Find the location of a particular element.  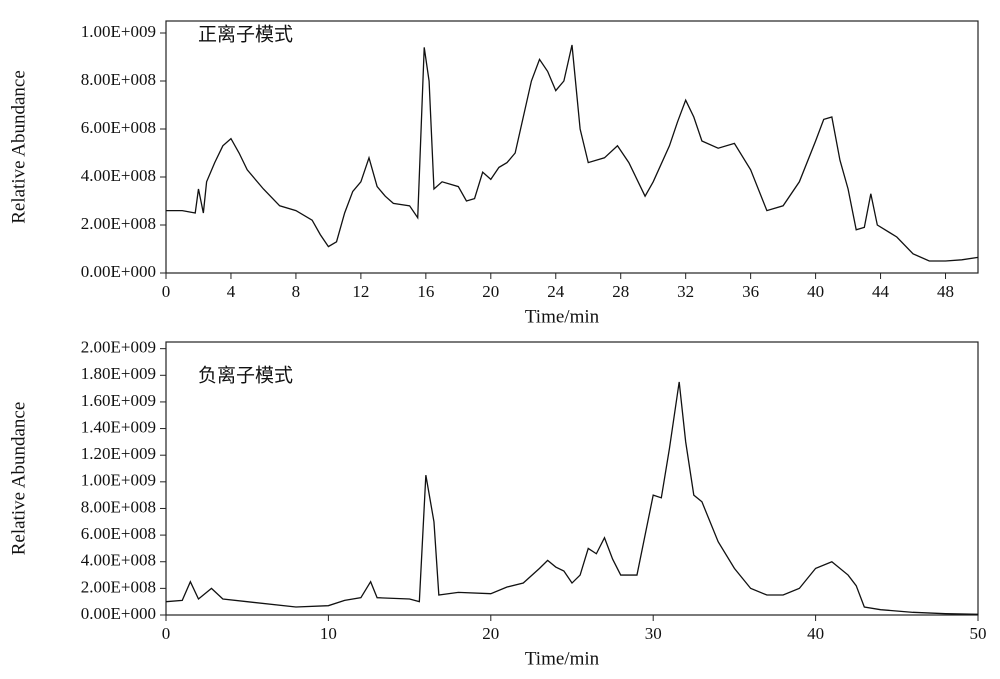

x-tick-label: 48 is located at coordinates (945, 291).